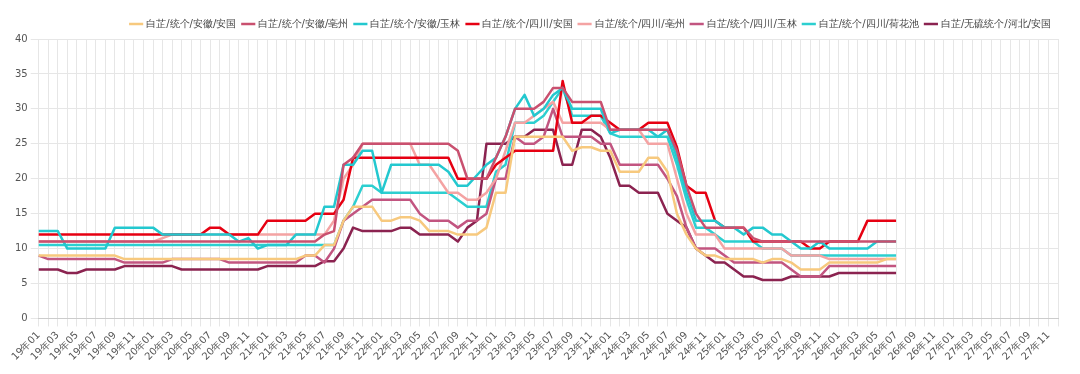 This screenshot has width=1080, height=374. What do you see at coordinates (995, 23) in the screenshot?
I see `legend-label: 白芷/无硫统个/河北/安国` at bounding box center [995, 23].